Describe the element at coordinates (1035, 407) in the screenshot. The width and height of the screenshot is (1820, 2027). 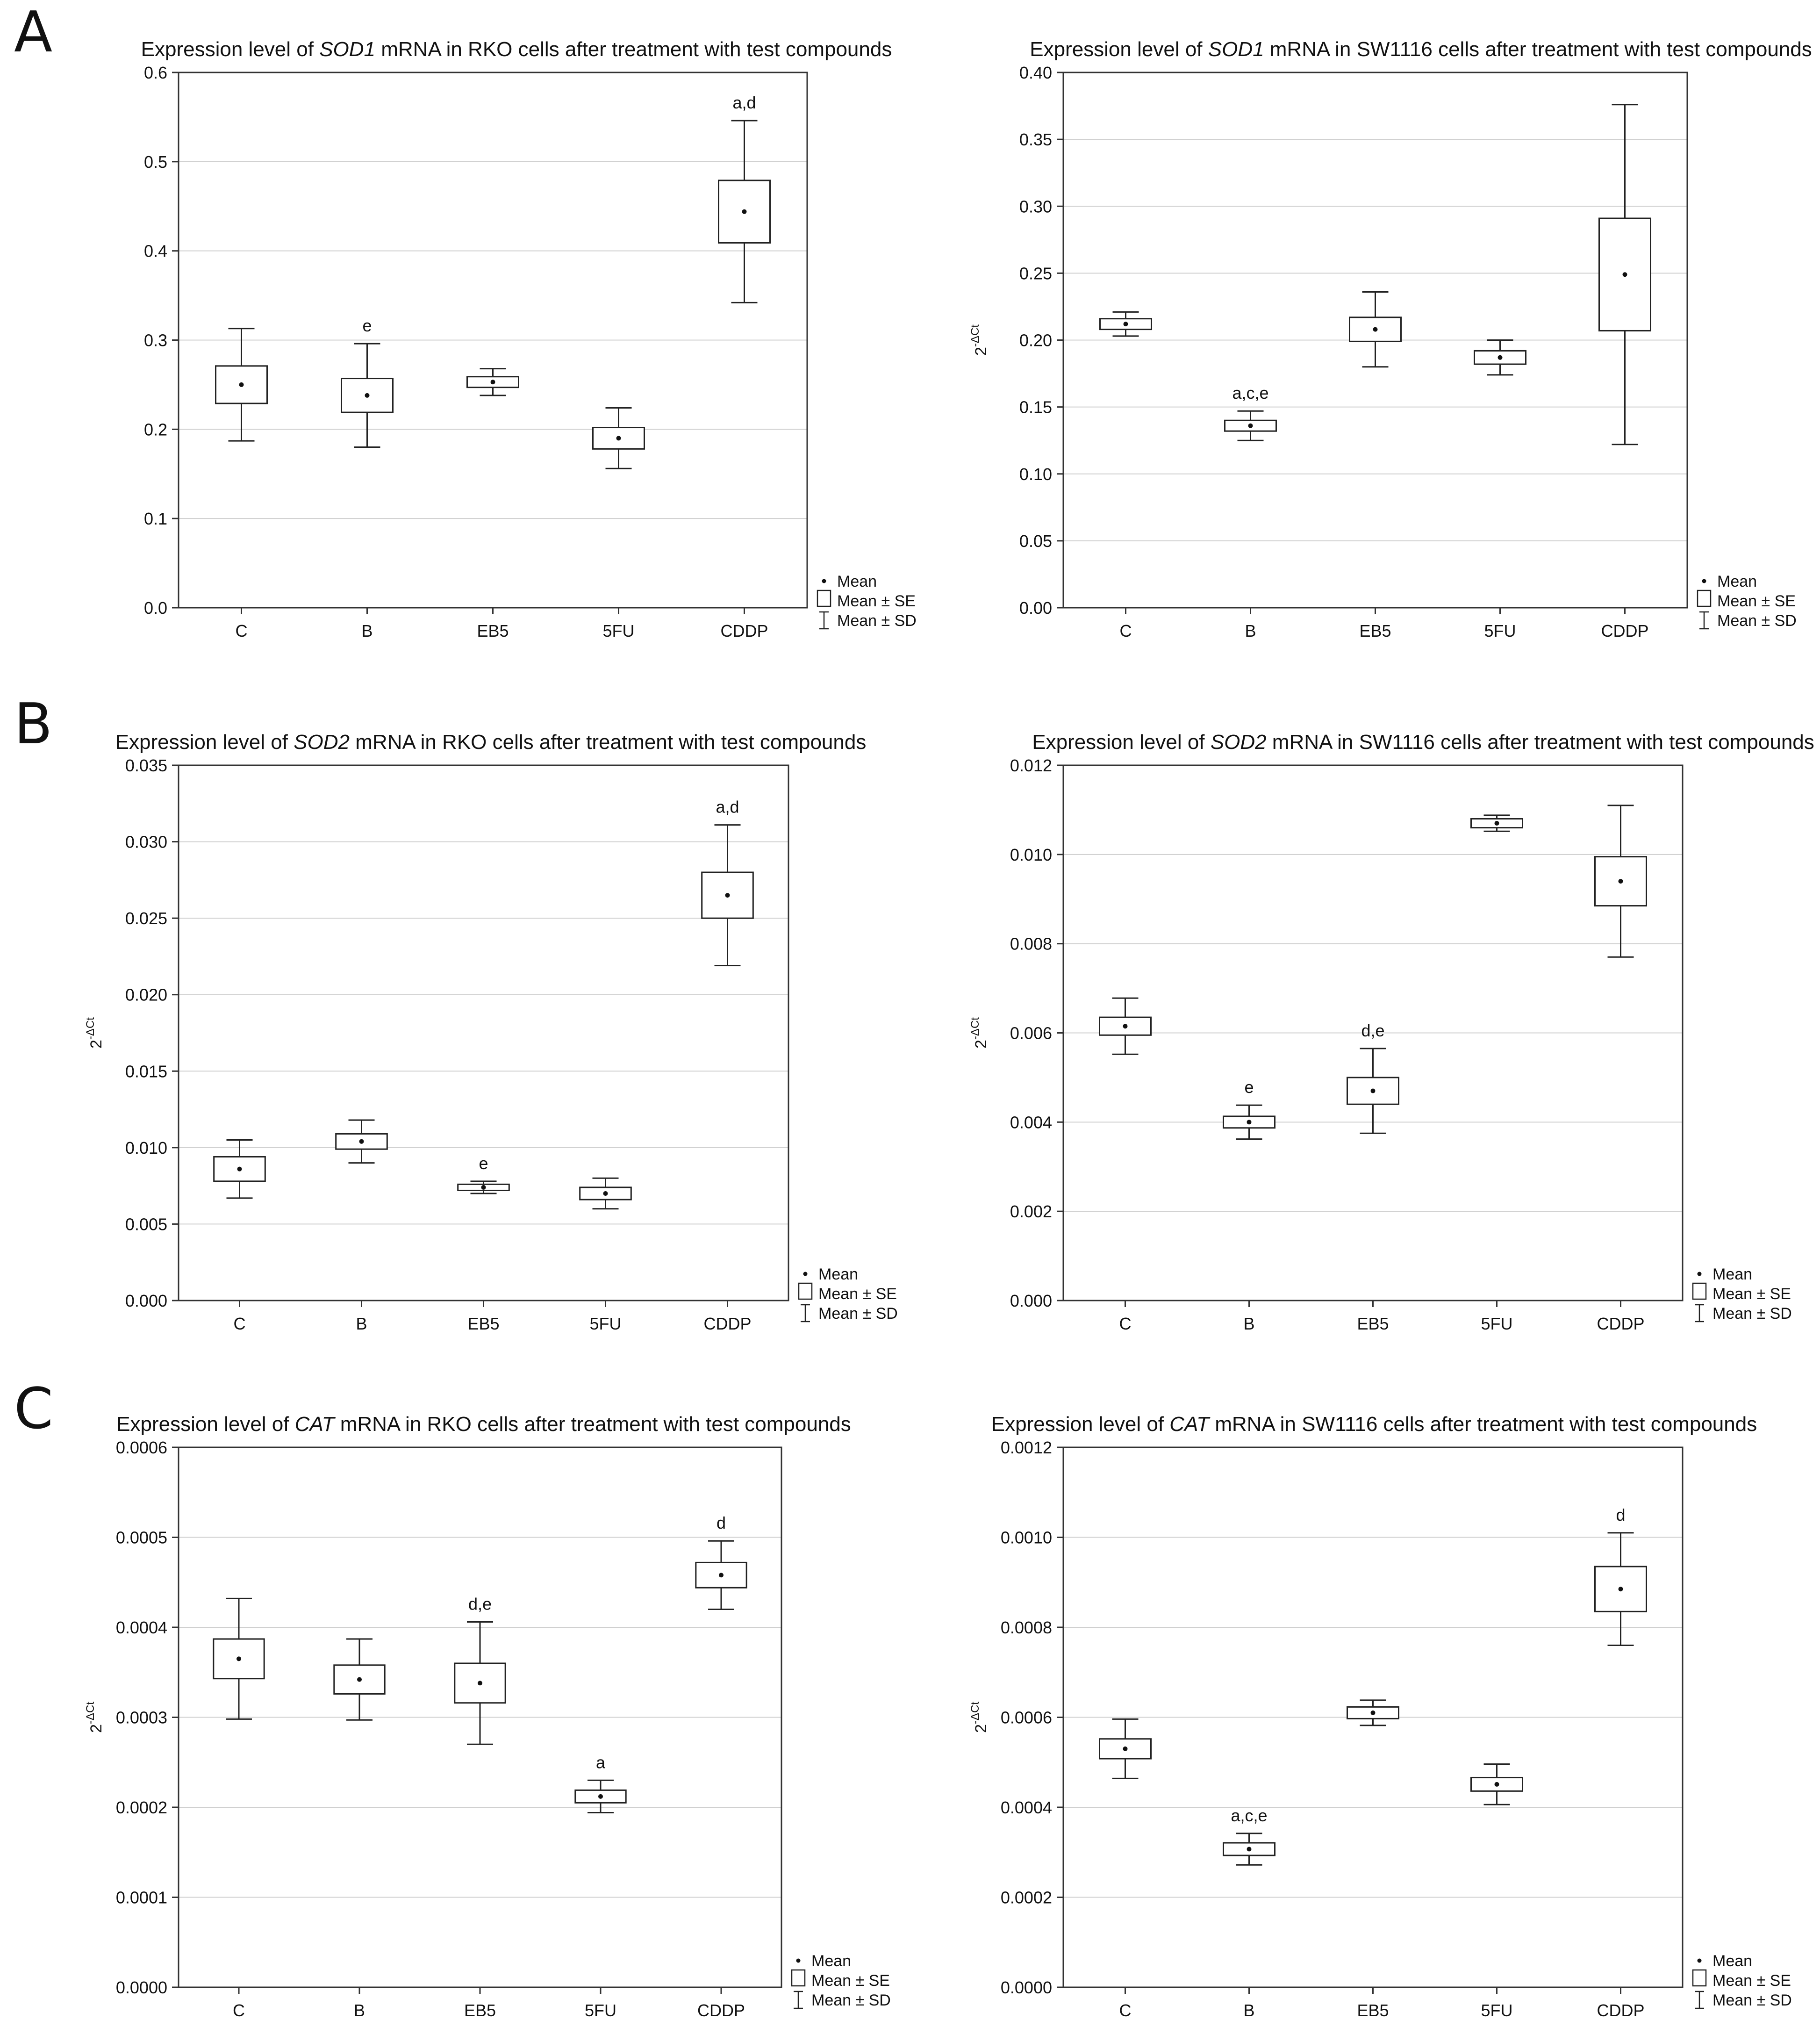
I see `y-tick-label: 0.15` at that location.